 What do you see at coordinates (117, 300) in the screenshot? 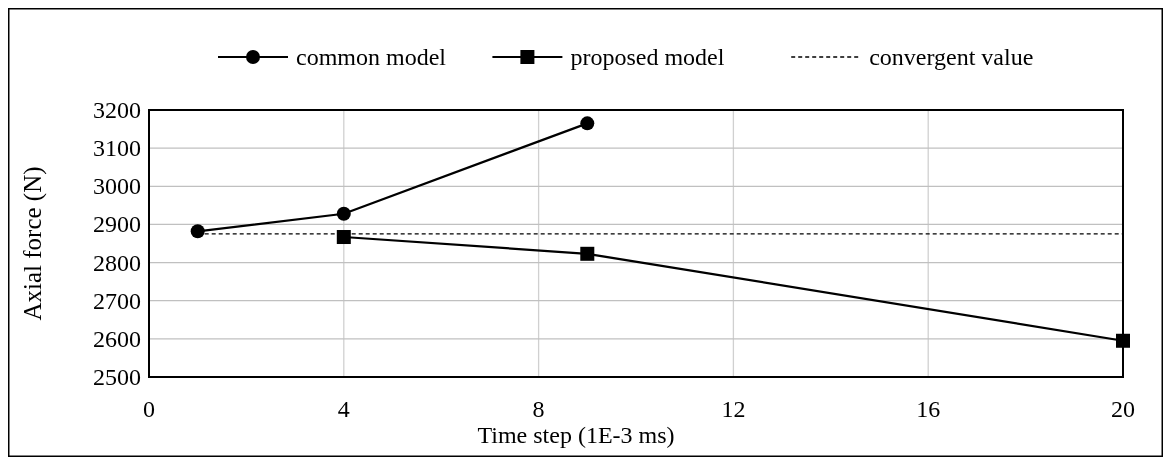
I see `y-tick-label: 2700` at bounding box center [117, 300].